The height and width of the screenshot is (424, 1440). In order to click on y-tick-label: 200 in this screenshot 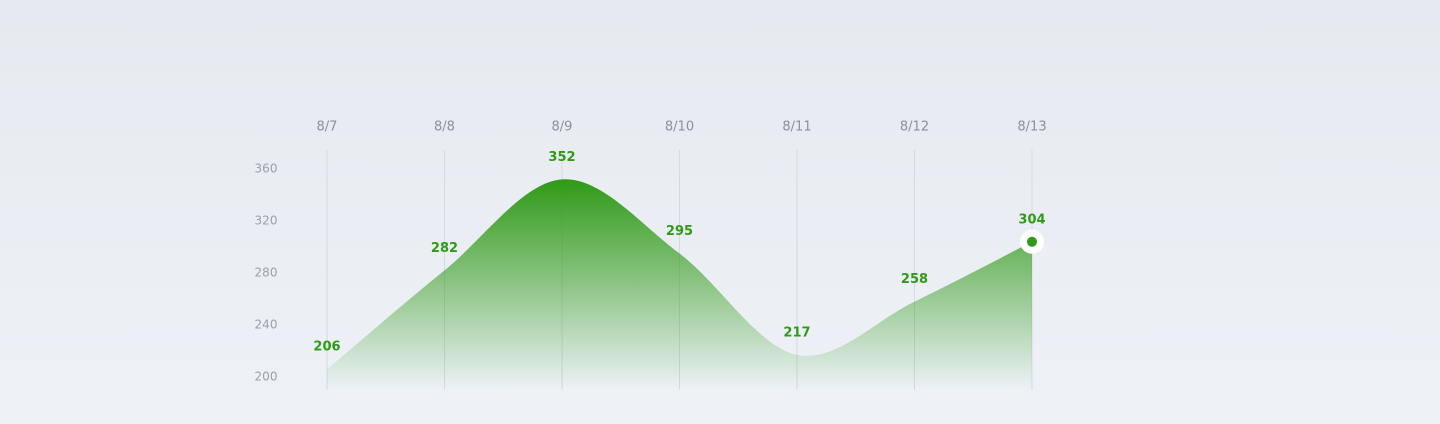, I will do `click(266, 377)`.